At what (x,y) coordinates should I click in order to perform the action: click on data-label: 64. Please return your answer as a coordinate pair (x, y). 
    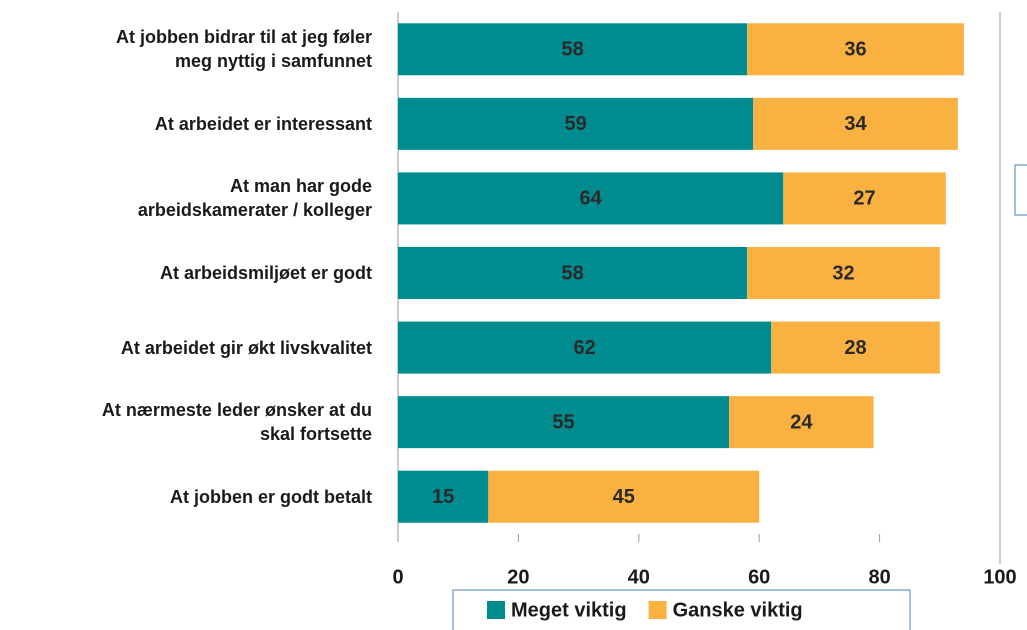
    Looking at the image, I should click on (591, 199).